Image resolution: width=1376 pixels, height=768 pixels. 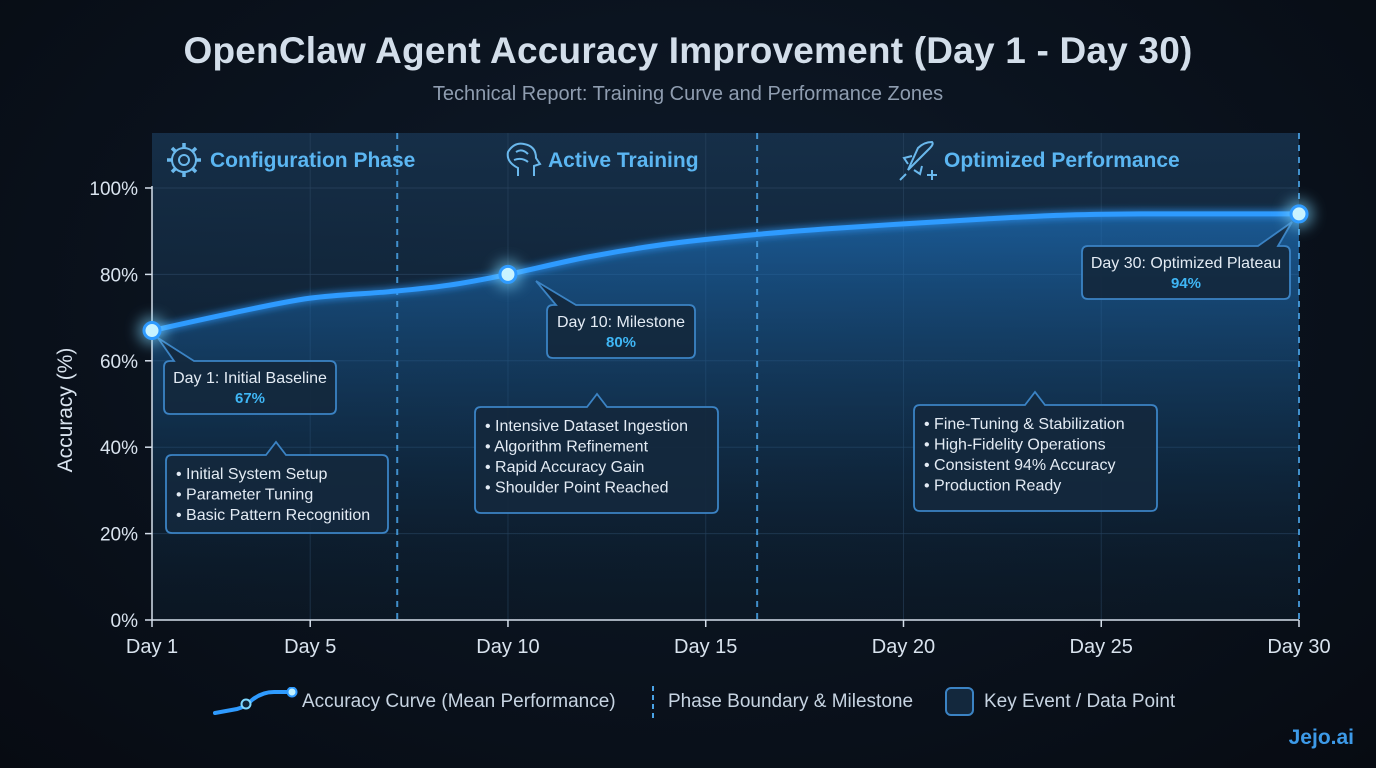 What do you see at coordinates (250, 398) in the screenshot?
I see `milestone-value: 67%` at bounding box center [250, 398].